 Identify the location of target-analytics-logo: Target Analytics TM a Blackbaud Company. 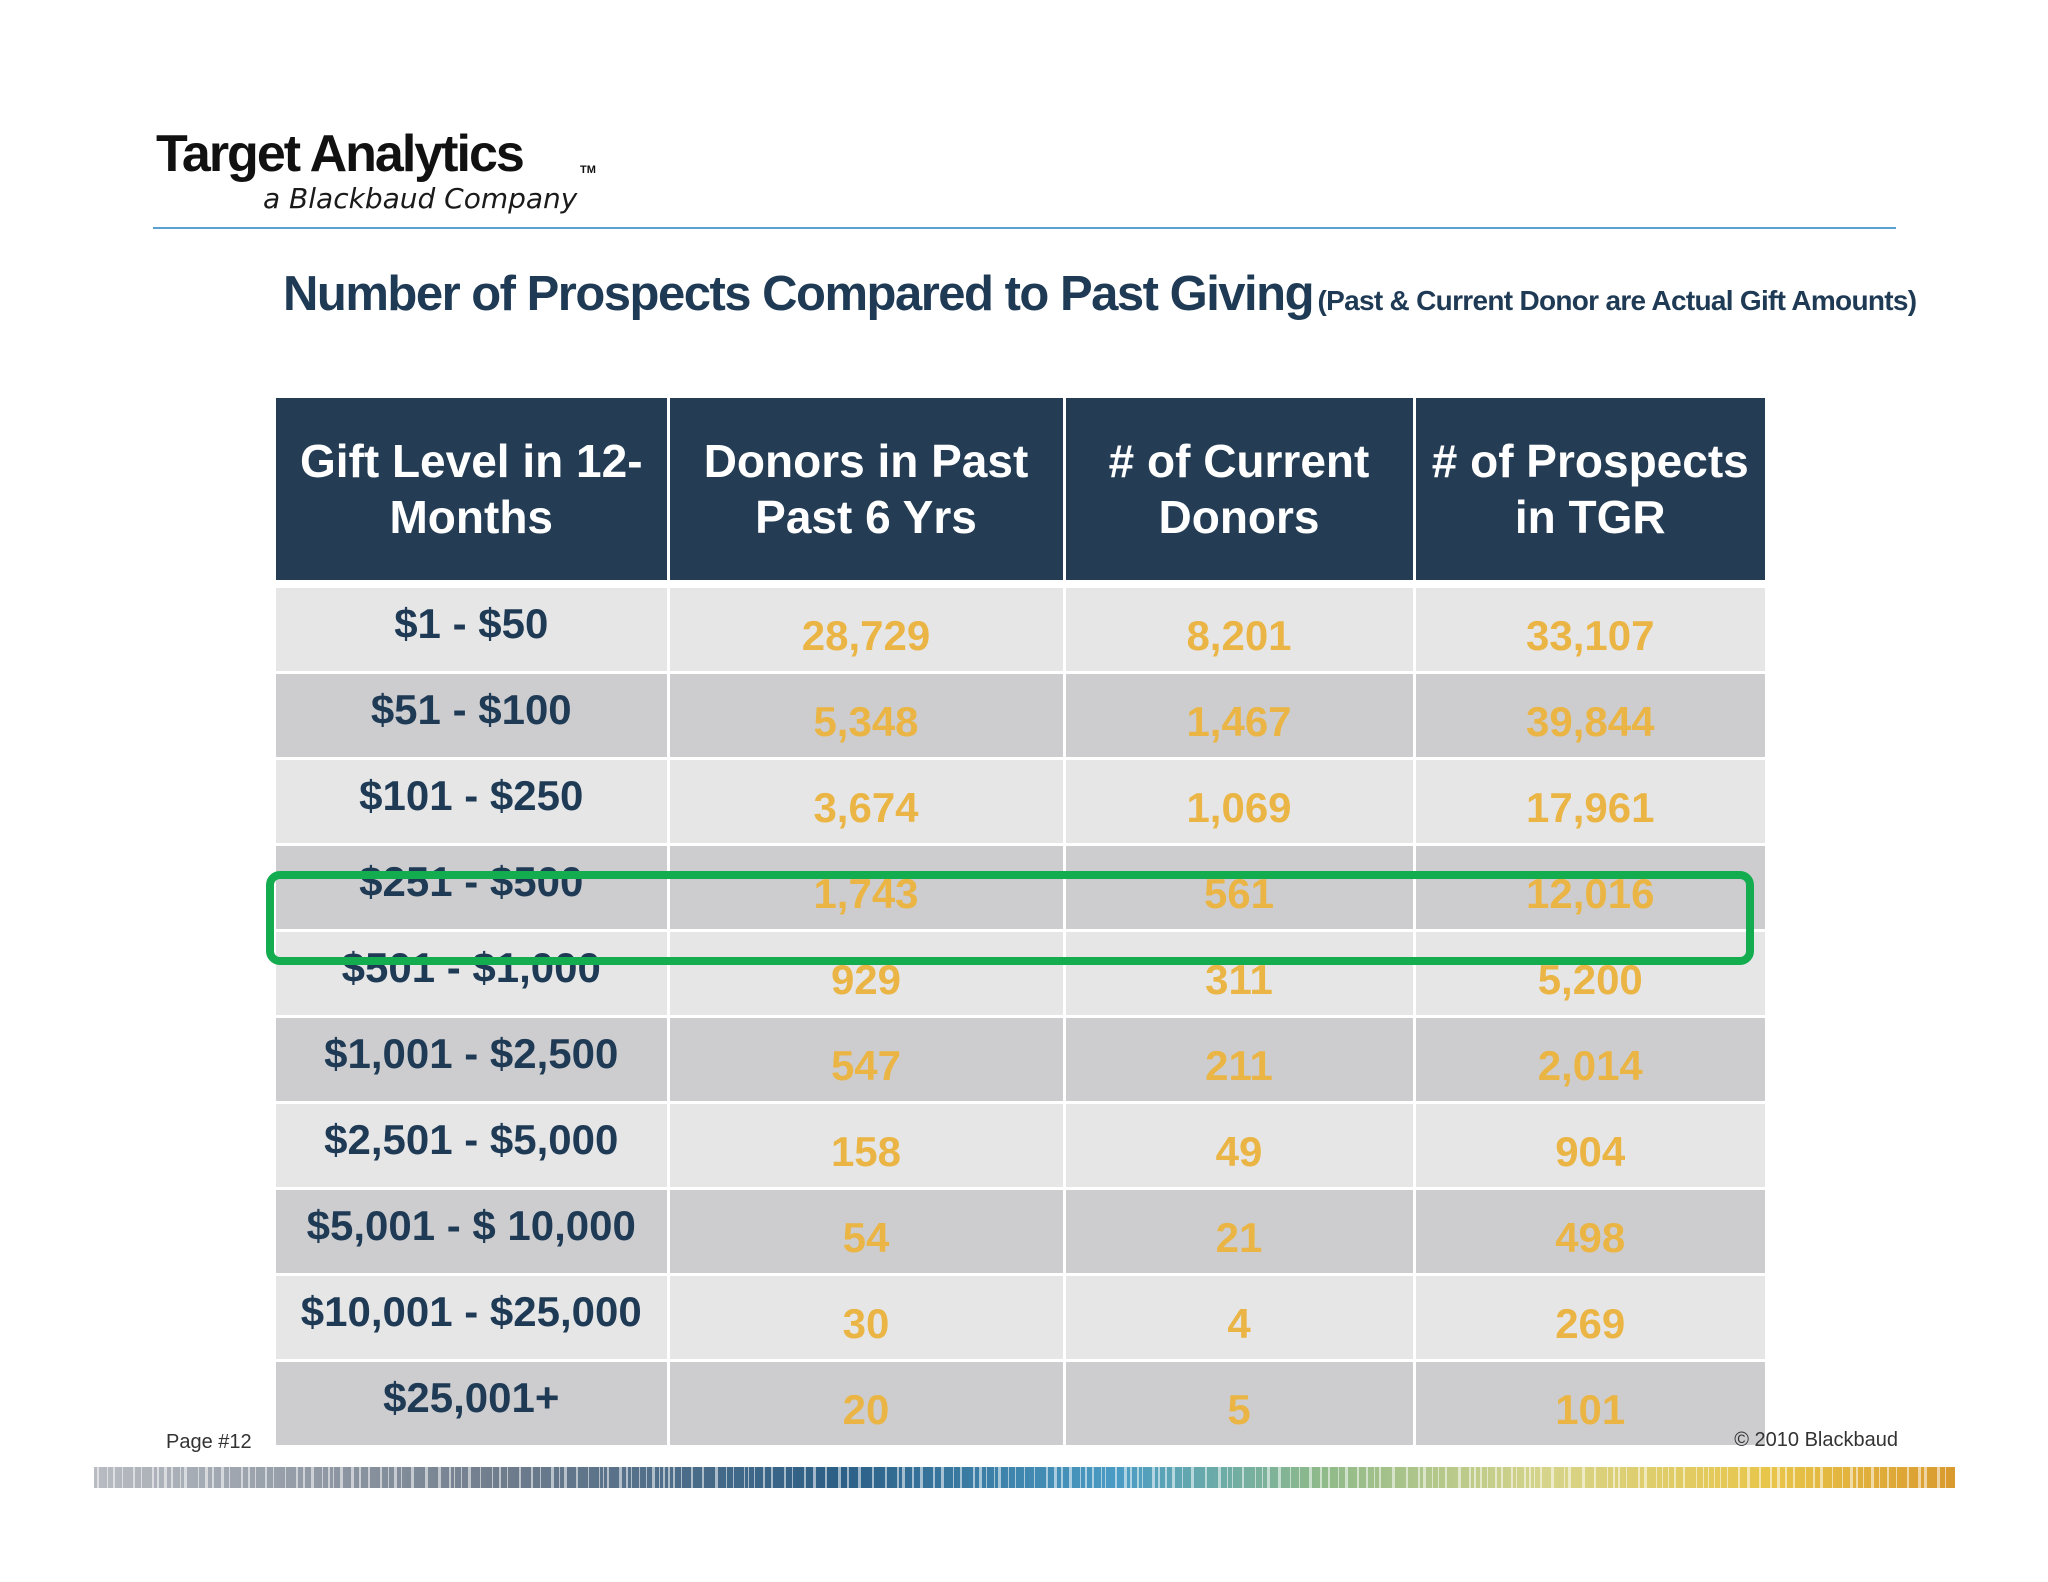
(386, 172).